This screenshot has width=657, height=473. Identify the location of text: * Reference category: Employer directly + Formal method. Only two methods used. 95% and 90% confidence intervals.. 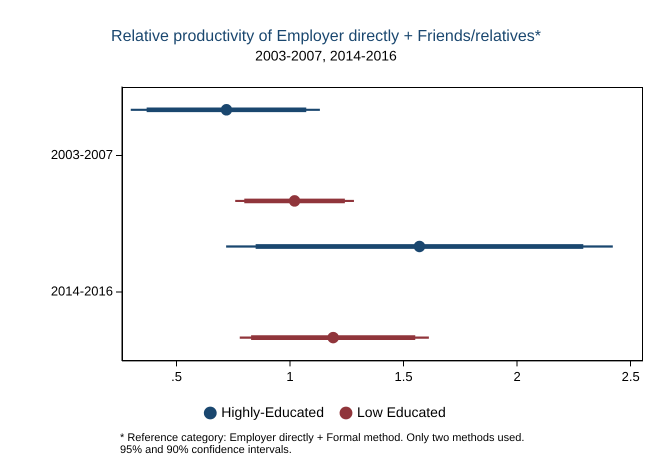
(322, 444).